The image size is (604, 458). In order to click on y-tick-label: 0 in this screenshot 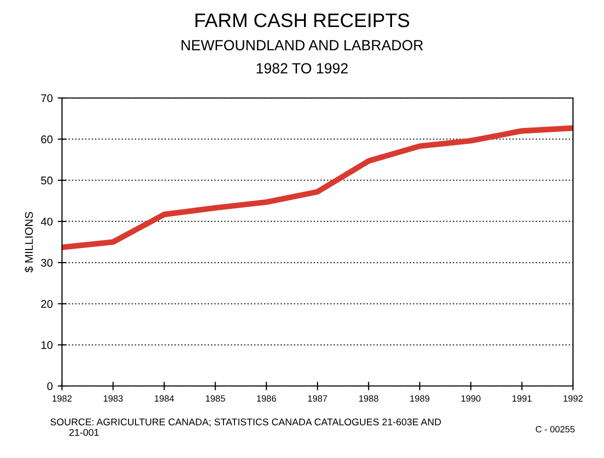, I will do `click(50, 386)`.